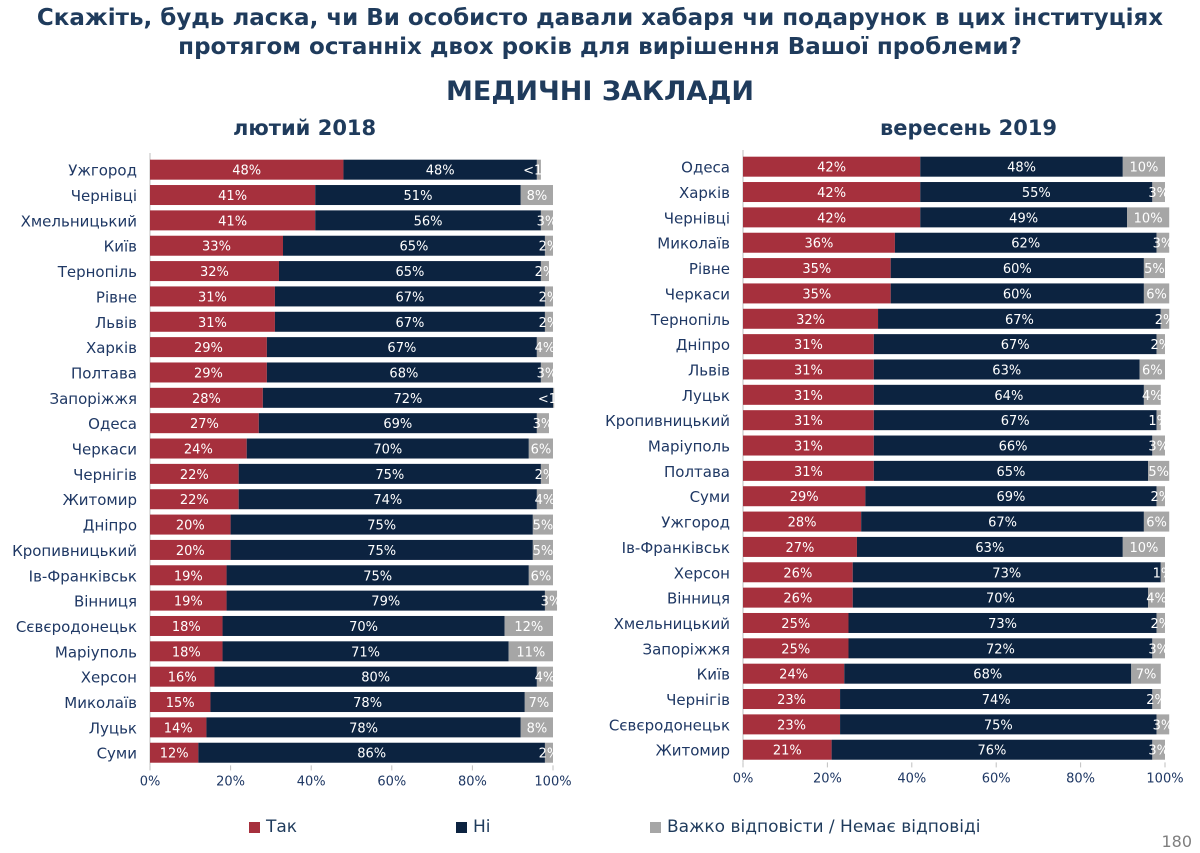 The image size is (1200, 853). What do you see at coordinates (1017, 294) in the screenshot?
I see `right-data-label-no: 60%` at bounding box center [1017, 294].